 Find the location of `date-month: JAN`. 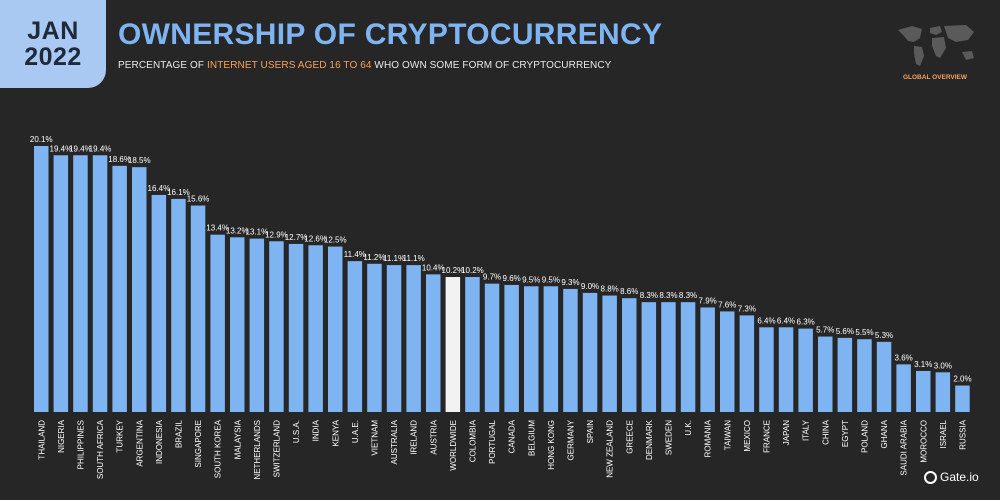

date-month: JAN is located at coordinates (53, 30).